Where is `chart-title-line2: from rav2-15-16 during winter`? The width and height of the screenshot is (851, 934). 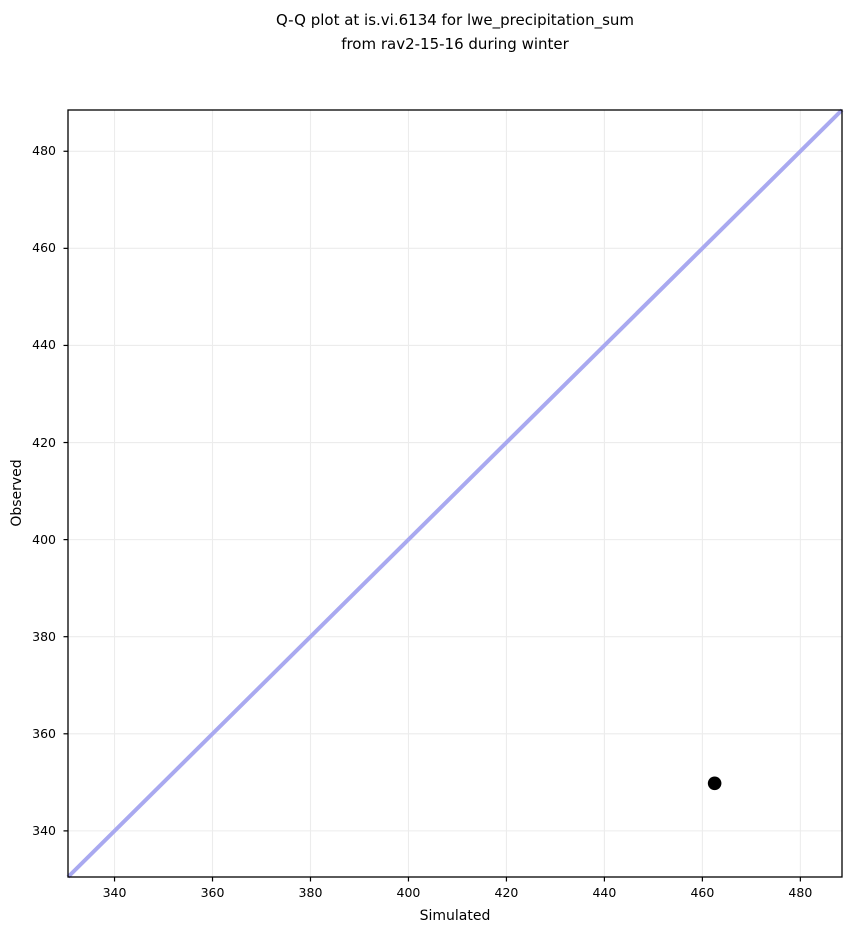
chart-title-line2: from rav2-15-16 during winter is located at coordinates (455, 44).